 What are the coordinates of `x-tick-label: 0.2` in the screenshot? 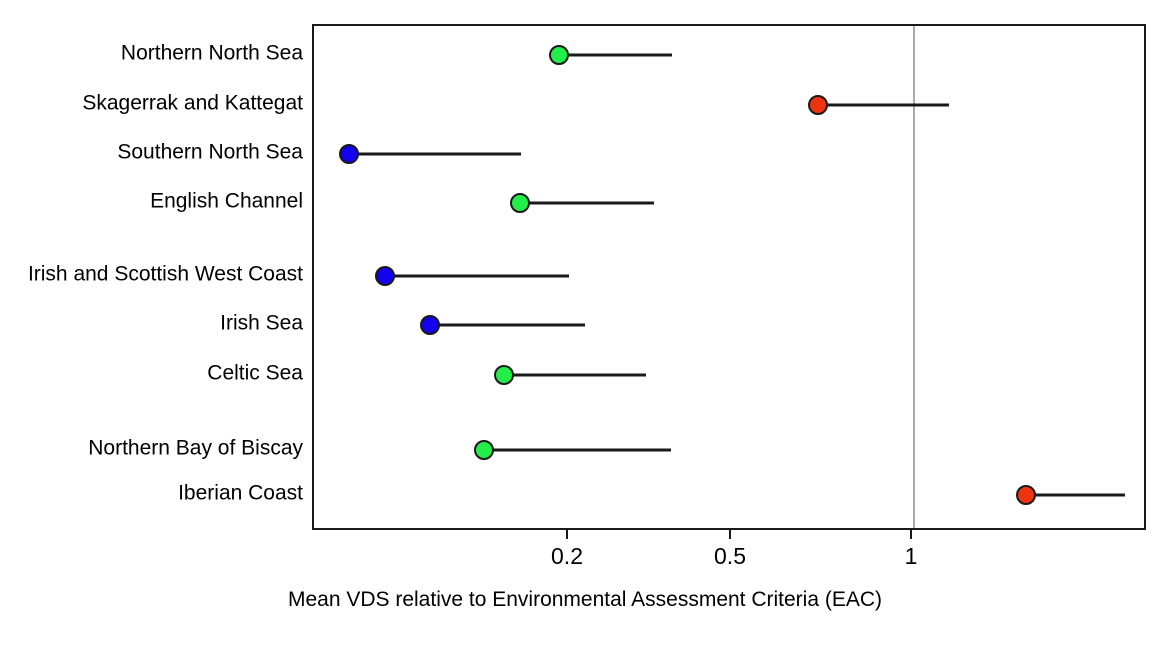 It's located at (567, 556).